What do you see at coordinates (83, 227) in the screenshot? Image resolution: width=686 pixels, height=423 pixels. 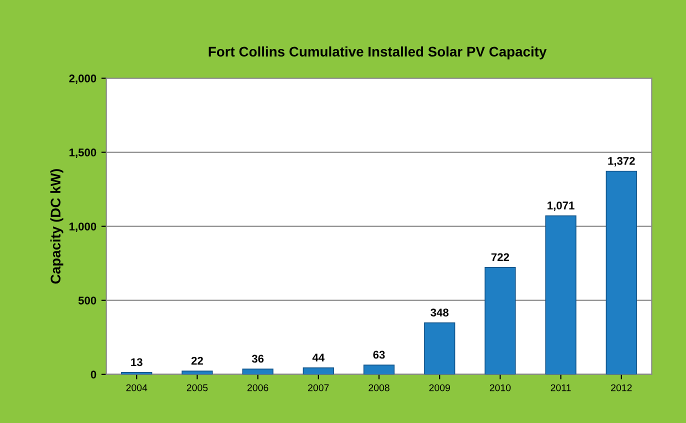 I see `y-tick-label: 1,000` at bounding box center [83, 227].